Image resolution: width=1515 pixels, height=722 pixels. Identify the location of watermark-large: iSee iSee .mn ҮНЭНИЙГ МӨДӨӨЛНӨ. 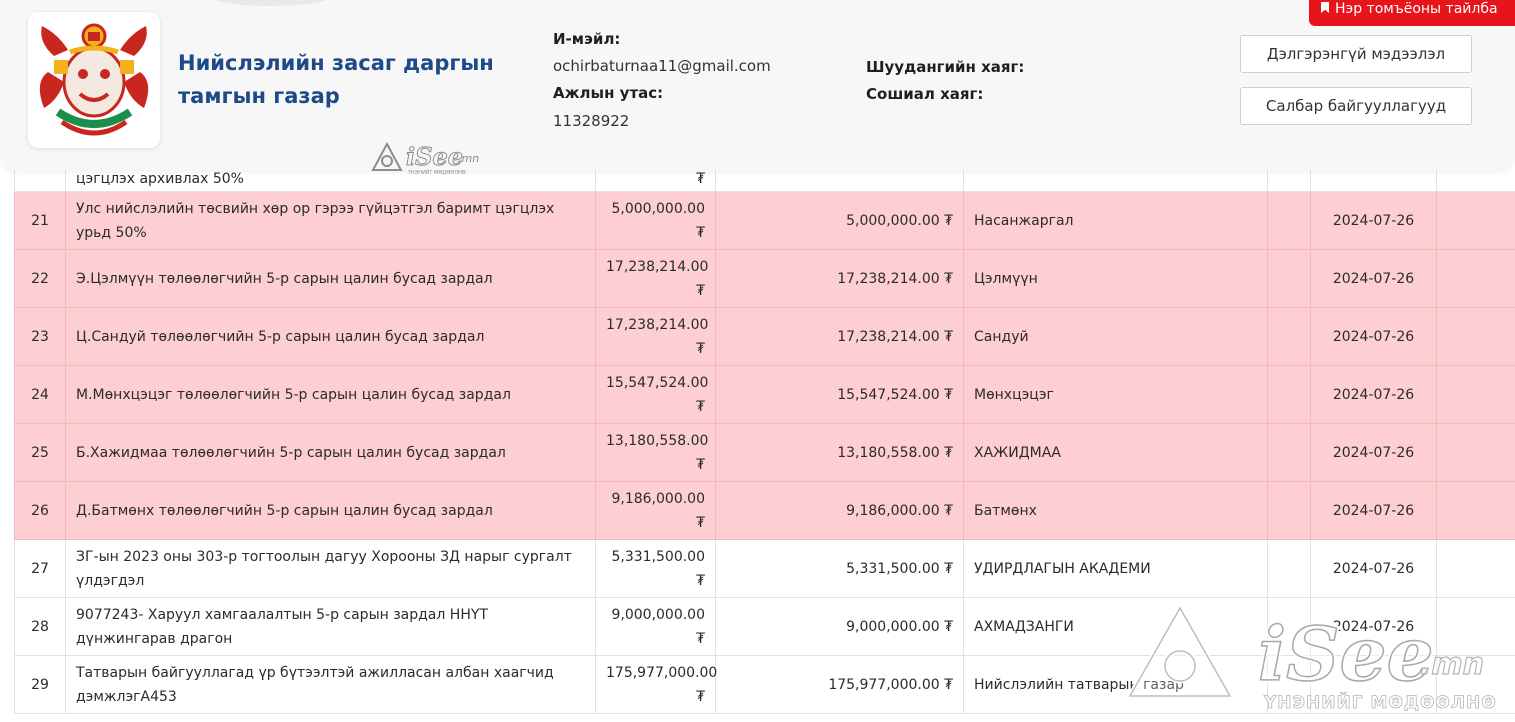
(1316, 661).